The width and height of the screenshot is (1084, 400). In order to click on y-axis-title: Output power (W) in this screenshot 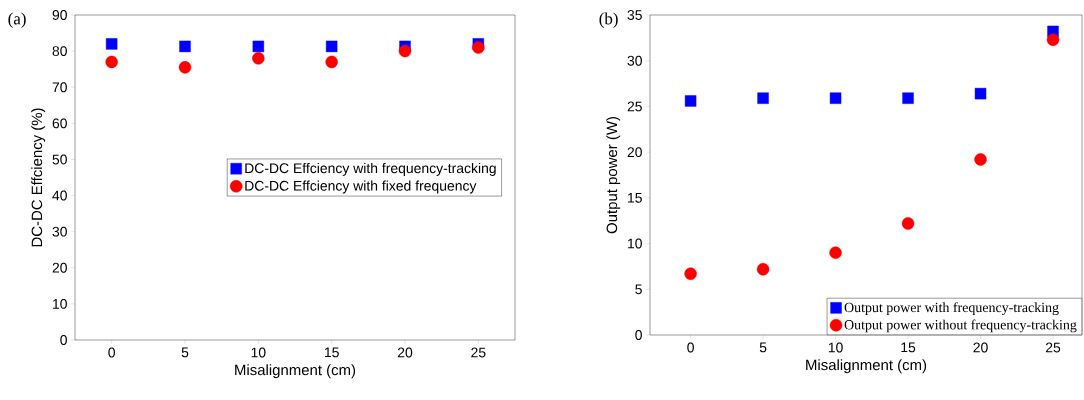, I will do `click(613, 175)`.